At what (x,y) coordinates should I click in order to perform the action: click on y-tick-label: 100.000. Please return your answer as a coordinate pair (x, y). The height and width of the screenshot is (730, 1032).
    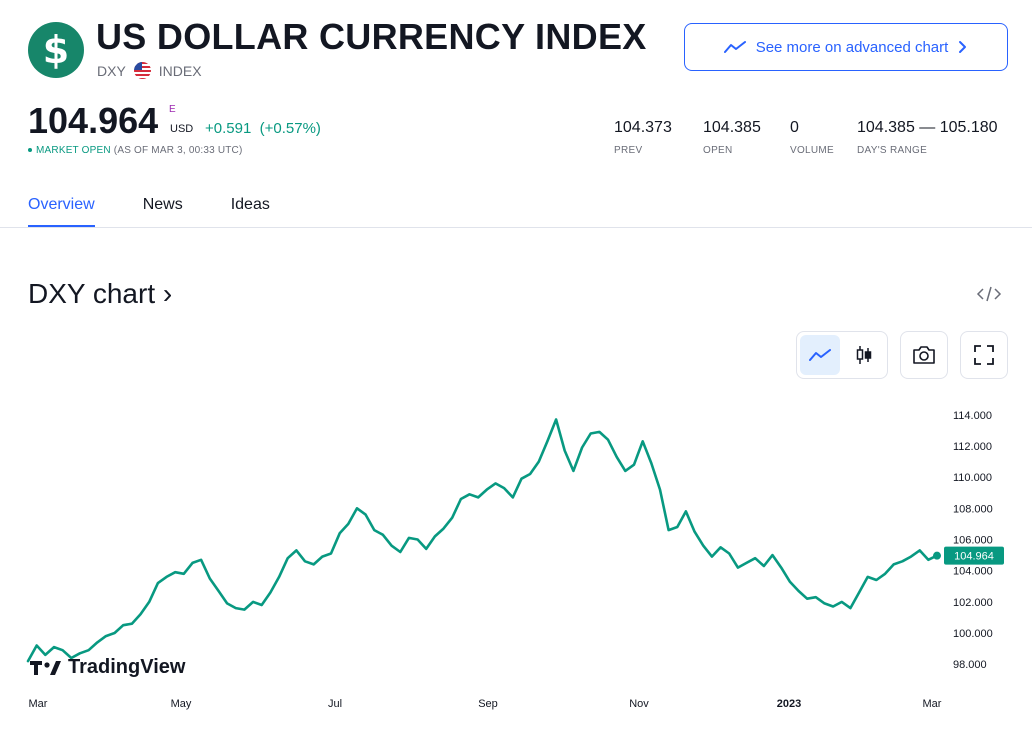
    Looking at the image, I should click on (973, 634).